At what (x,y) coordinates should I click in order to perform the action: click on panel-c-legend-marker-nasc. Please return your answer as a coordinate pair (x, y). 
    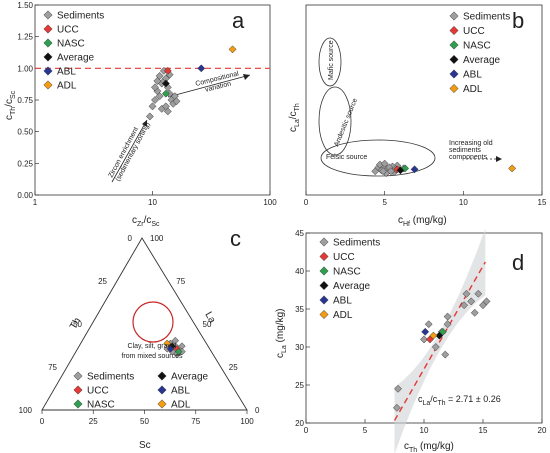
    Looking at the image, I should click on (78, 404).